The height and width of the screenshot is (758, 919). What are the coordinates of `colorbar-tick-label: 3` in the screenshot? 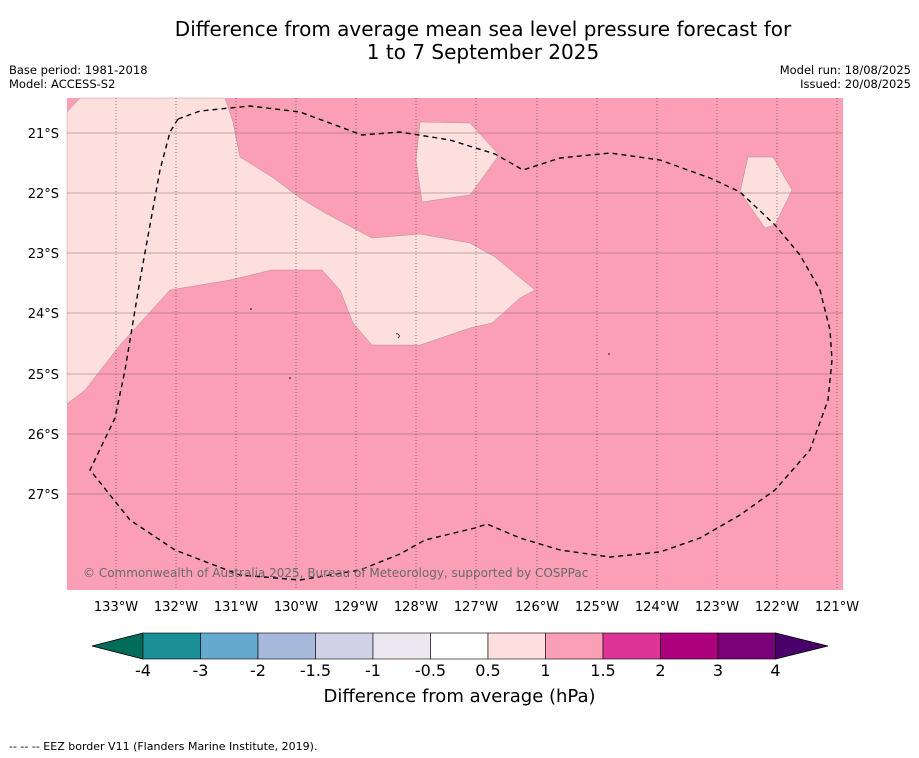 It's located at (718, 670).